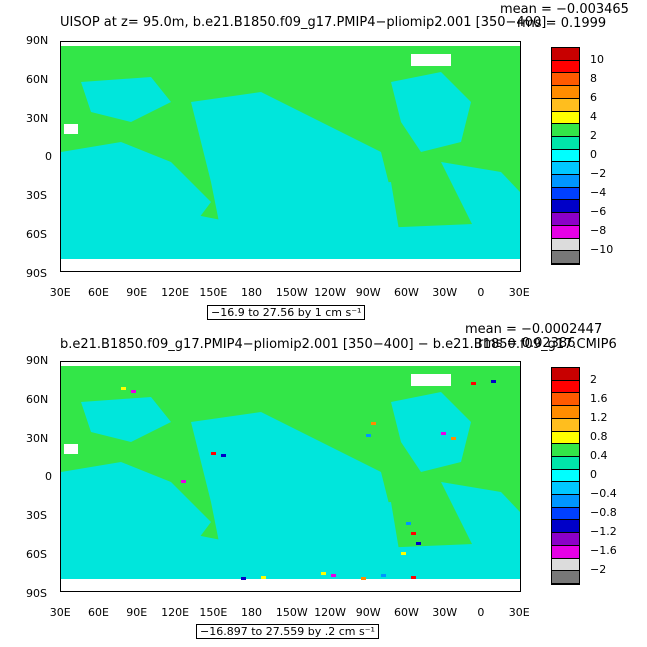 The width and height of the screenshot is (647, 647). I want to click on lon-tick-label: 120E, so click(175, 292).